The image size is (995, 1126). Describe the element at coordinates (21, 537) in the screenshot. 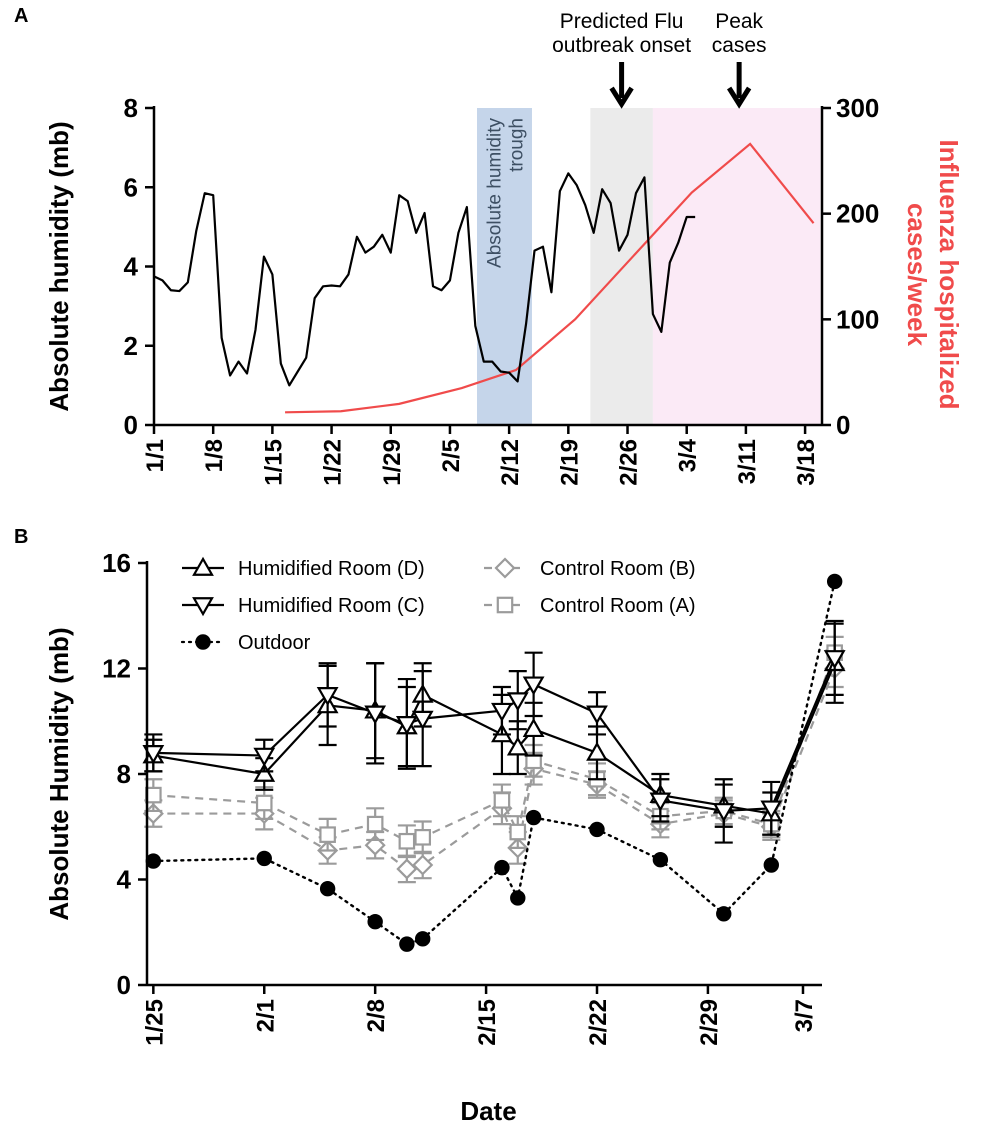

I see `panel-label-b: B` at that location.